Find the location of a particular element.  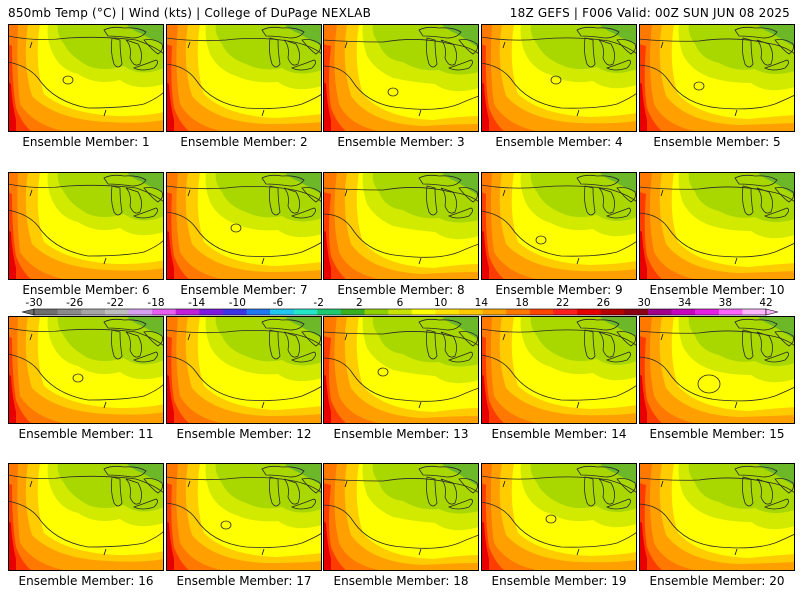

colorbar-tick-label: -10 is located at coordinates (237, 303).